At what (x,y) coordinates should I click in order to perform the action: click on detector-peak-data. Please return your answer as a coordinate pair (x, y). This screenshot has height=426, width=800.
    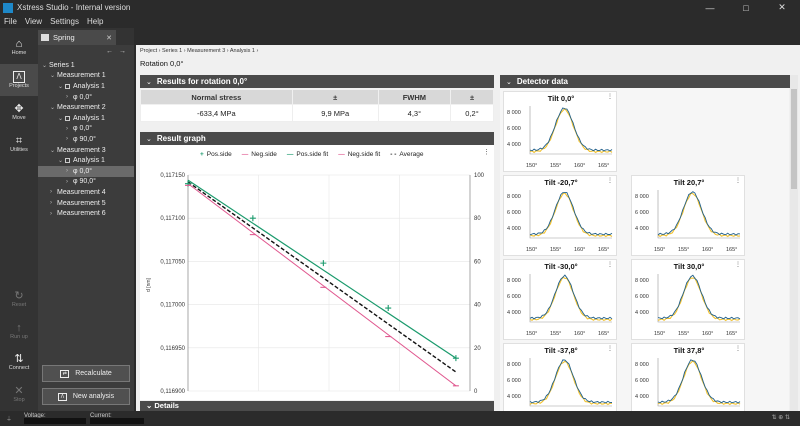
    Looking at the image, I should click on (699, 381).